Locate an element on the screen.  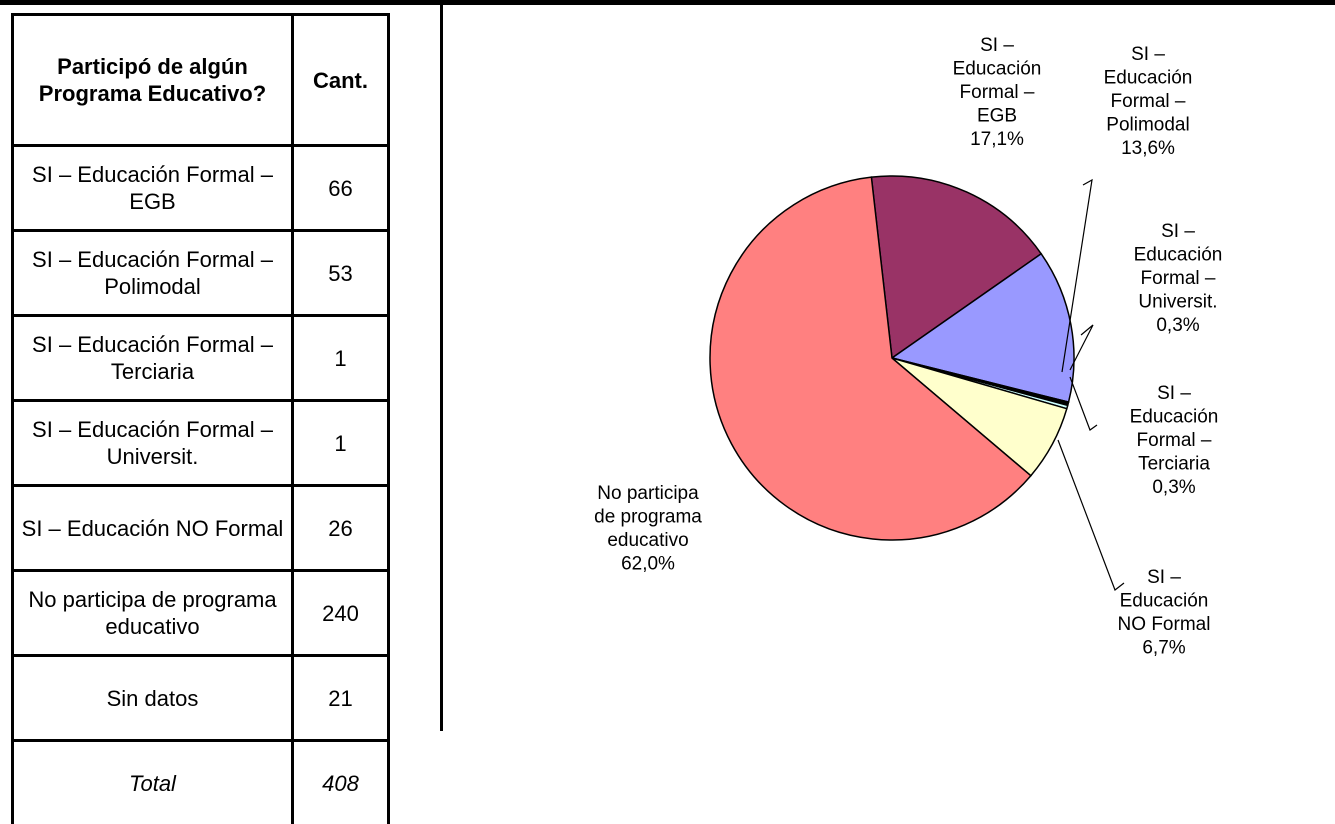
total-qty: 408 is located at coordinates (341, 782).